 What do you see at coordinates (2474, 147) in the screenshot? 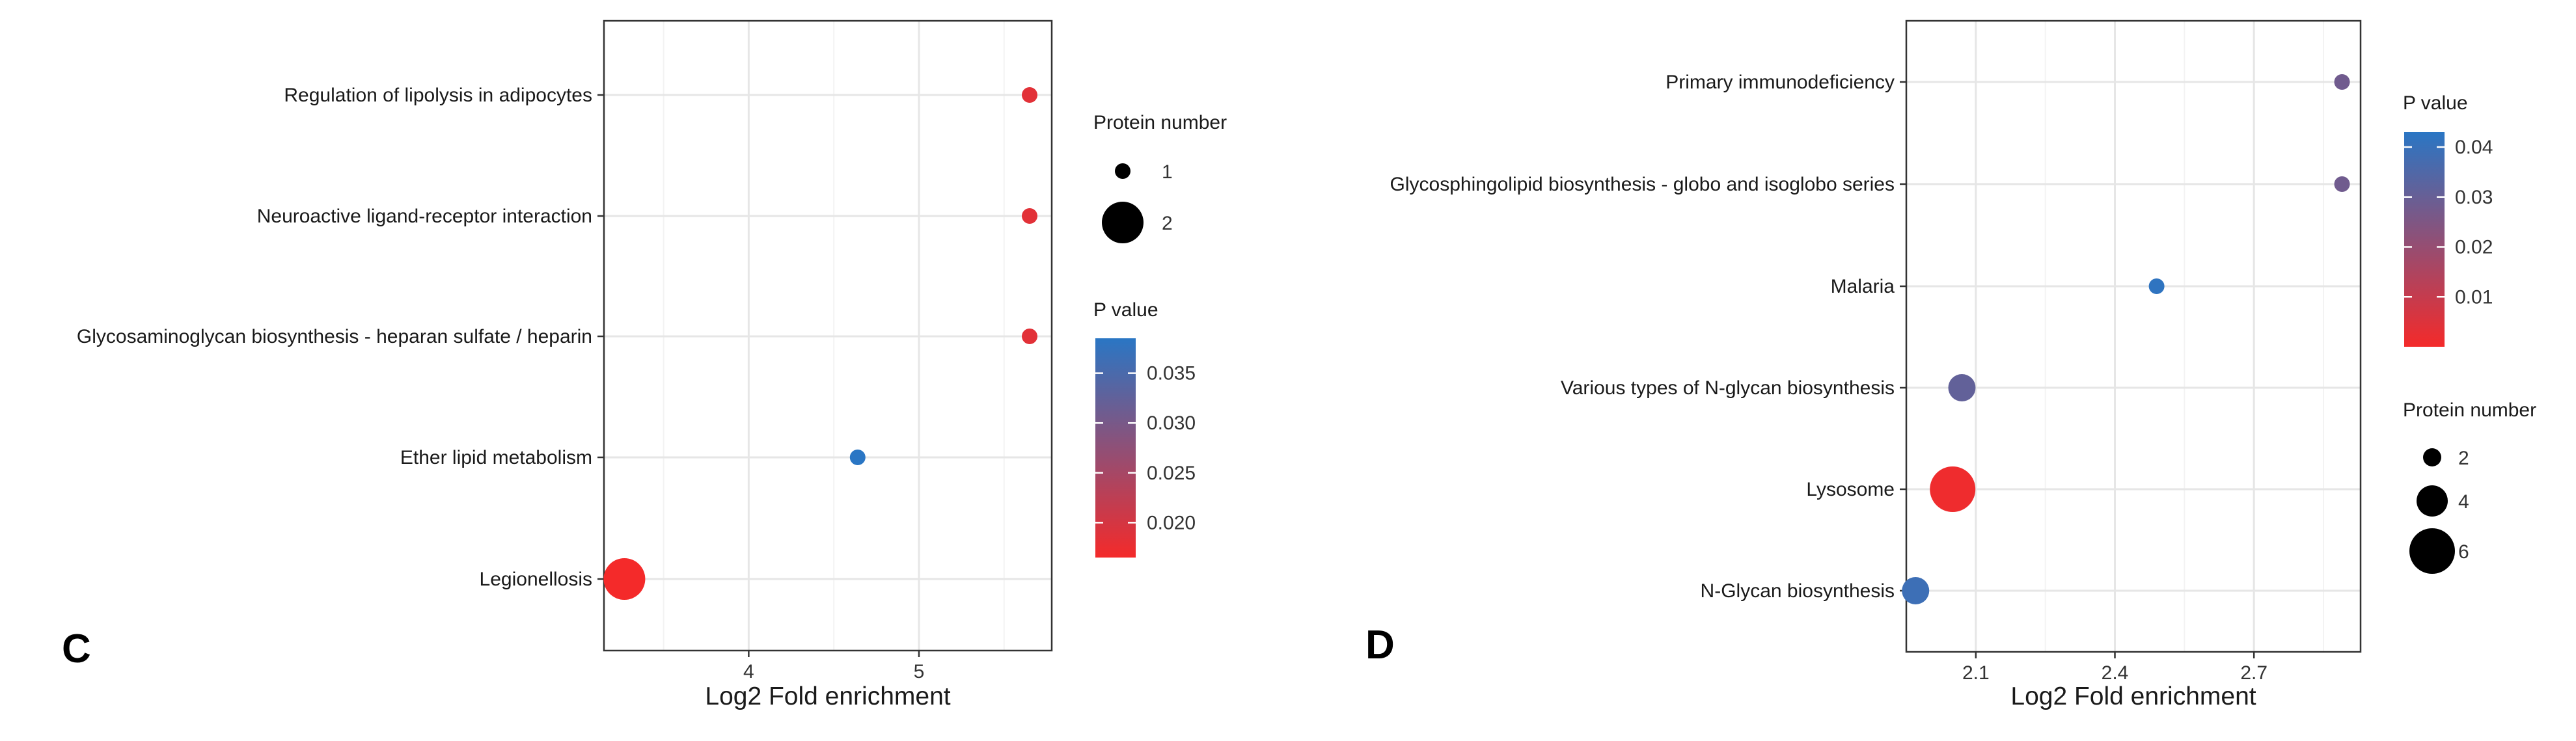
I see `color-legend-label: 0.04` at bounding box center [2474, 147].